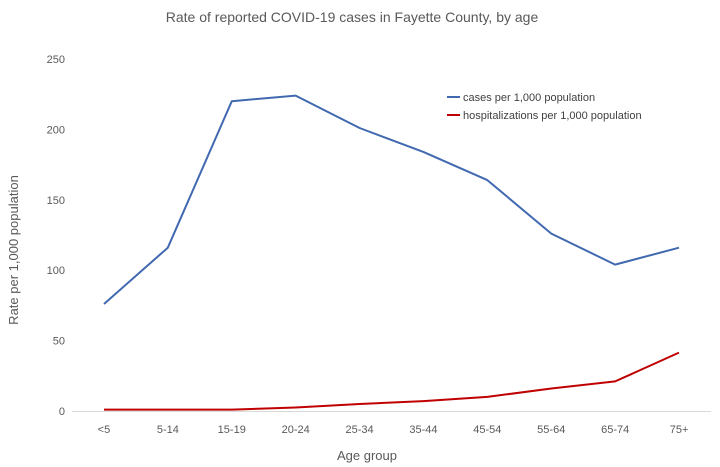 This screenshot has height=467, width=720. Describe the element at coordinates (529, 98) in the screenshot. I see `legend-label-cases: cases per 1,000 population` at that location.